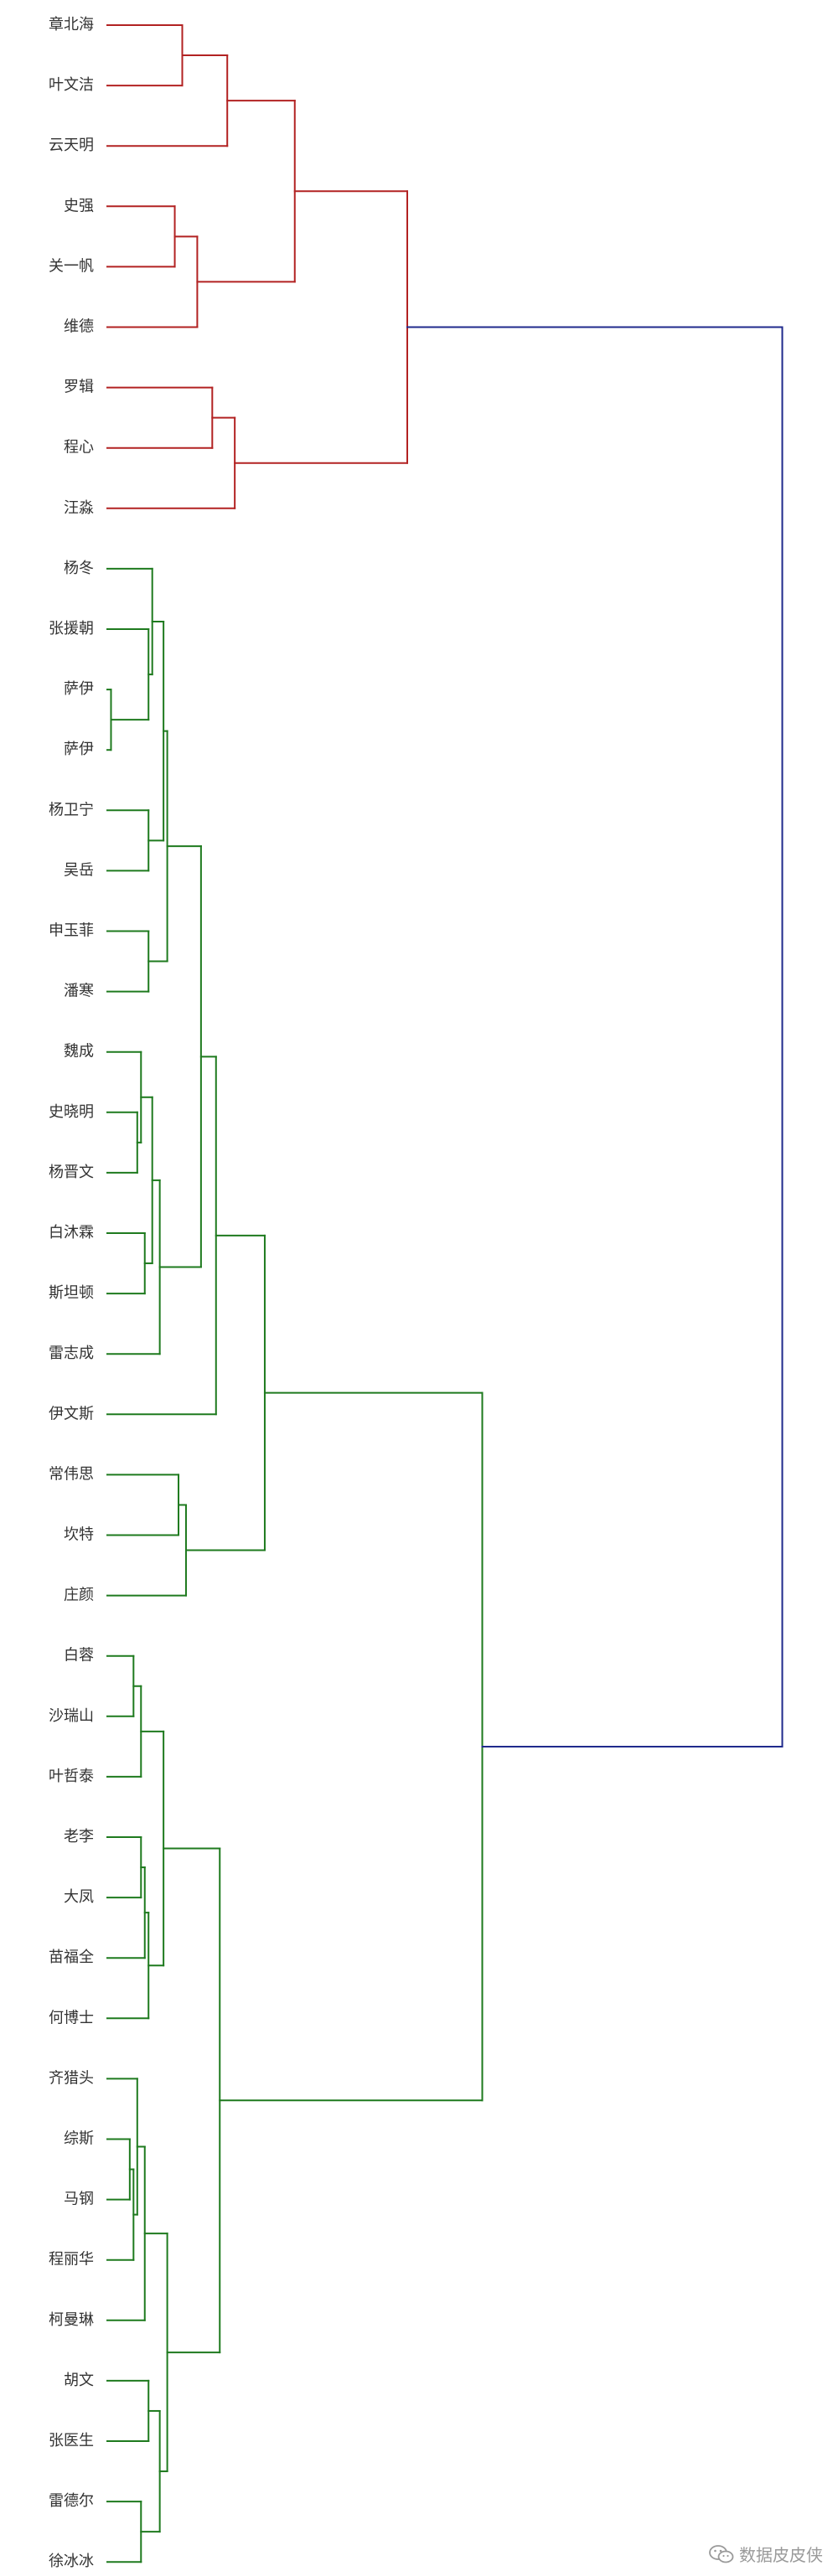 This screenshot has width=838, height=2576. What do you see at coordinates (79, 1052) in the screenshot?
I see `leaf-label: 魏成` at bounding box center [79, 1052].